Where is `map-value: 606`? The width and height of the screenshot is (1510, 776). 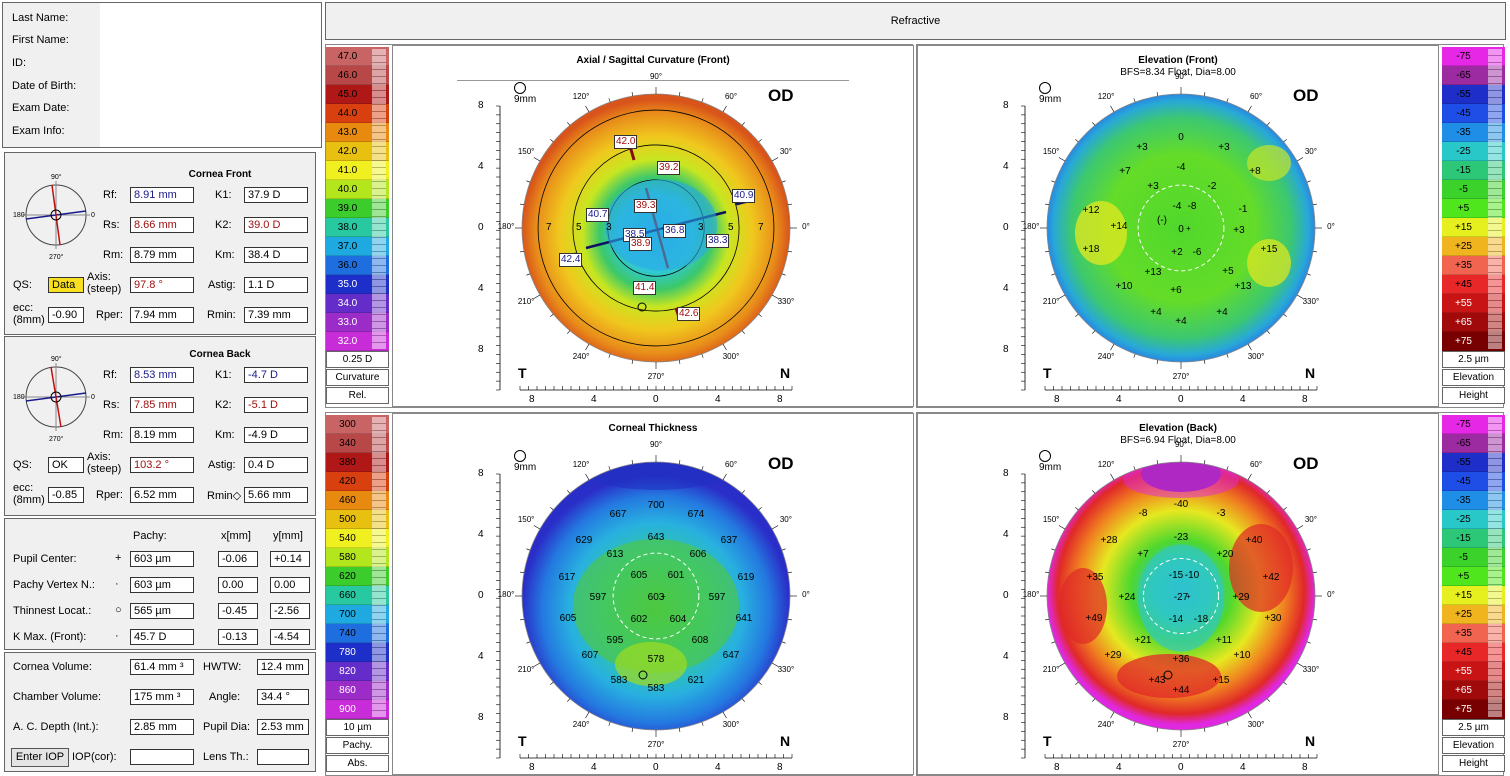 map-value: 606 is located at coordinates (698, 554).